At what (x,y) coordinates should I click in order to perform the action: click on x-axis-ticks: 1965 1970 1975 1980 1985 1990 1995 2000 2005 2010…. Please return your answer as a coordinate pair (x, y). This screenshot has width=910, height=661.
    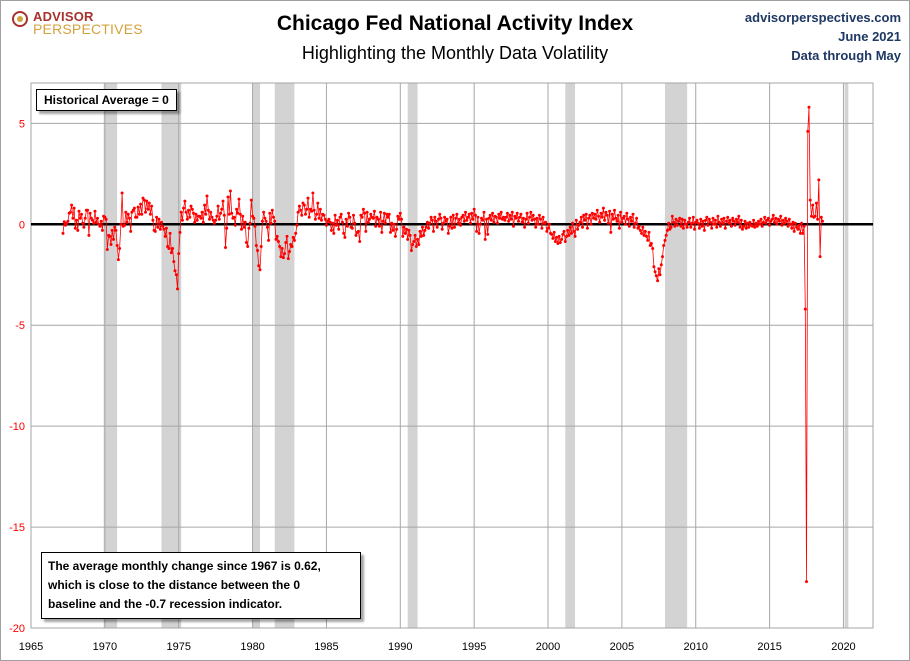
    Looking at the image, I should click on (437, 647).